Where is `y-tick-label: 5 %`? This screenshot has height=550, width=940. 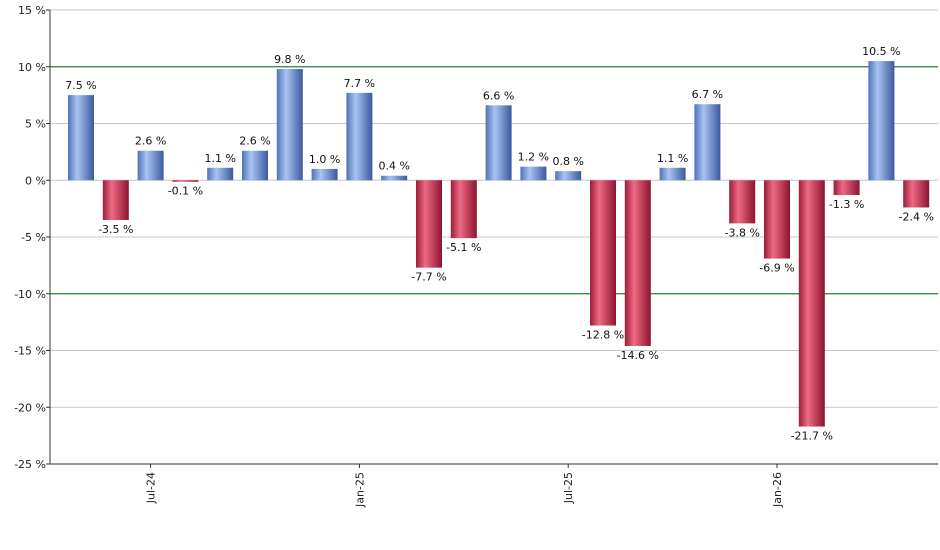
y-tick-label: 5 % is located at coordinates (35, 124).